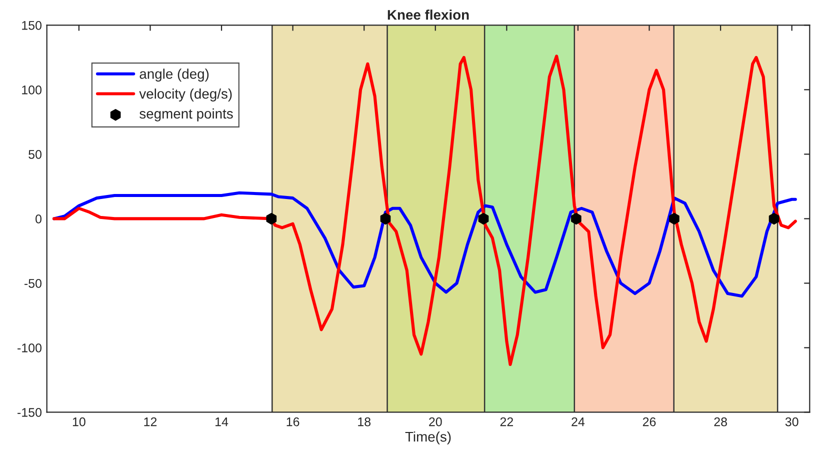  Describe the element at coordinates (30, 412) in the screenshot. I see `y-tick-label: -150` at that location.